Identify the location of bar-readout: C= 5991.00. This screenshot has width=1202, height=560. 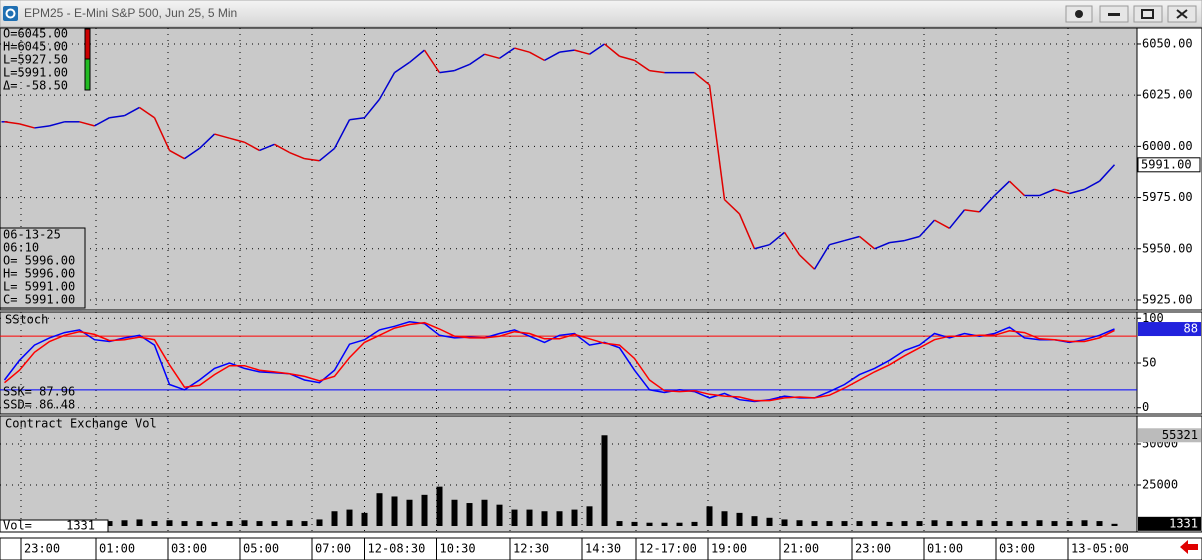
(39, 300).